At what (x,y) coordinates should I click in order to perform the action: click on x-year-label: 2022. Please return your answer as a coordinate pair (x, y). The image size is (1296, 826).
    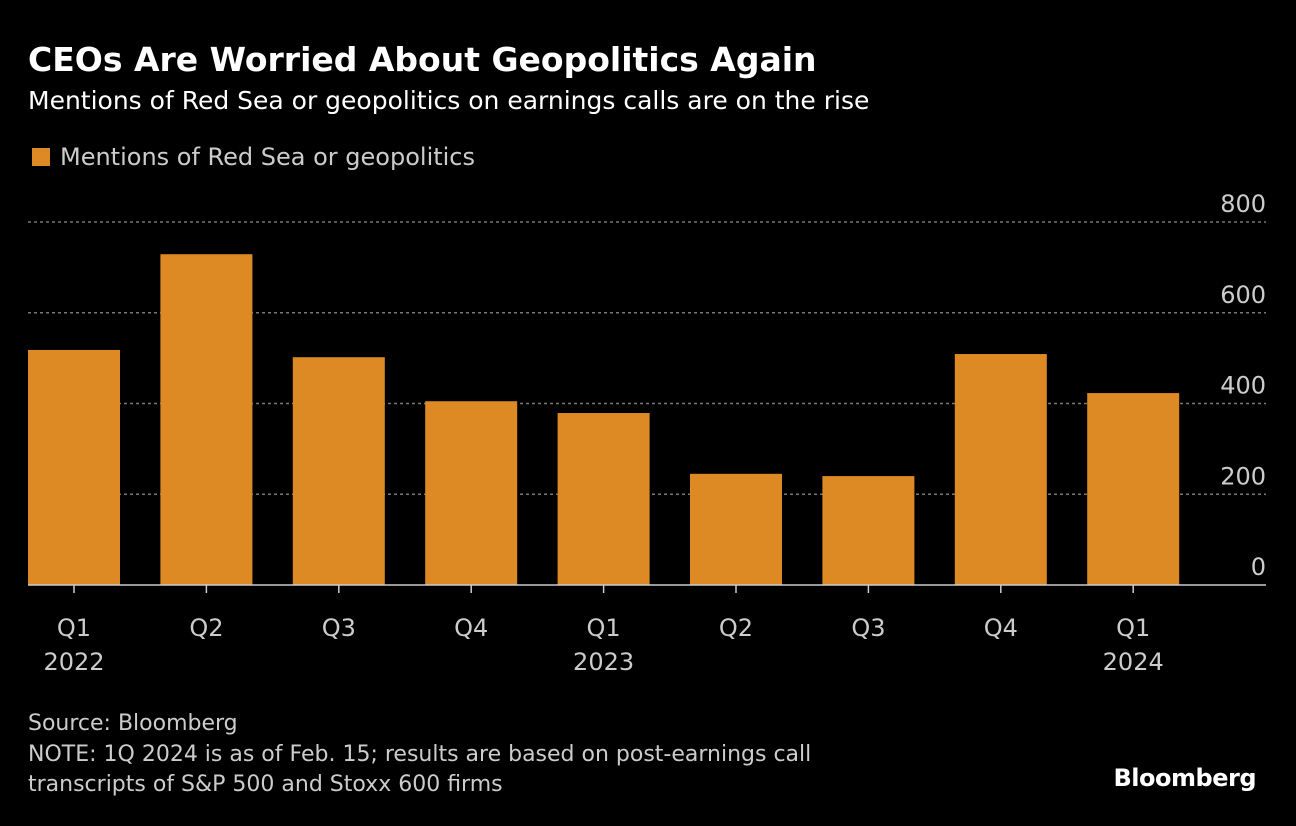
    Looking at the image, I should click on (73, 662).